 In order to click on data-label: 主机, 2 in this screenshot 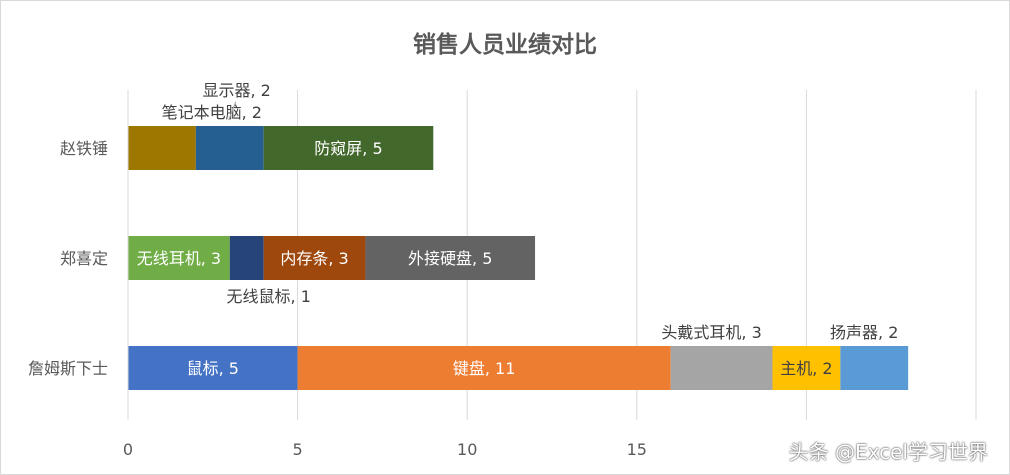, I will do `click(806, 368)`.